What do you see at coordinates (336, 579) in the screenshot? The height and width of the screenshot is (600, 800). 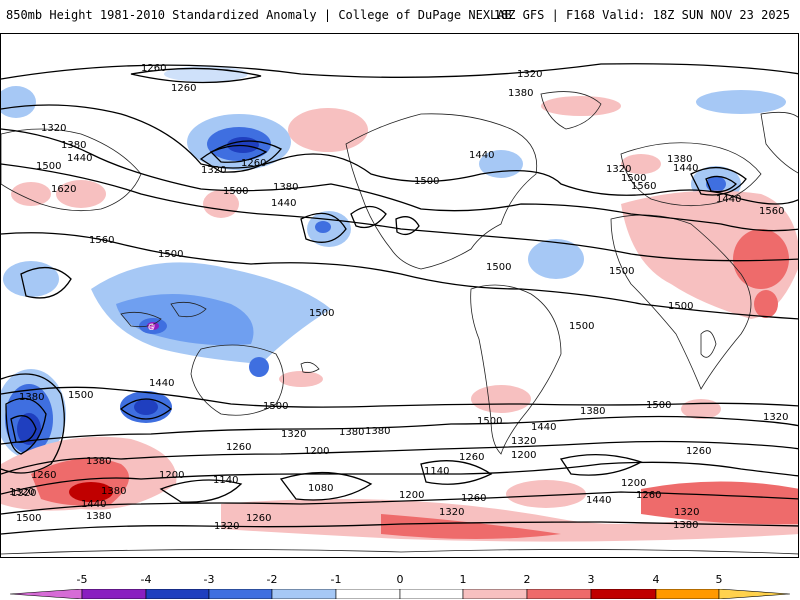 I see `legend-tick: -1` at bounding box center [336, 579].